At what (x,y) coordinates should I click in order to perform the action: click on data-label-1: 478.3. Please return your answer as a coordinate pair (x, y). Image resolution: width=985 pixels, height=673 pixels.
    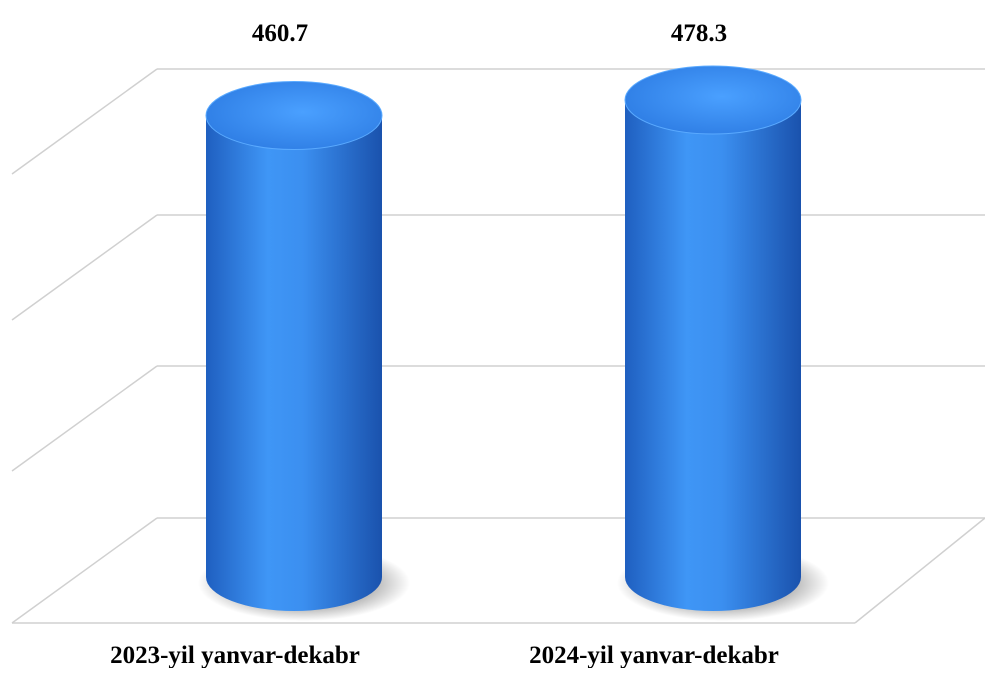
    Looking at the image, I should click on (699, 33).